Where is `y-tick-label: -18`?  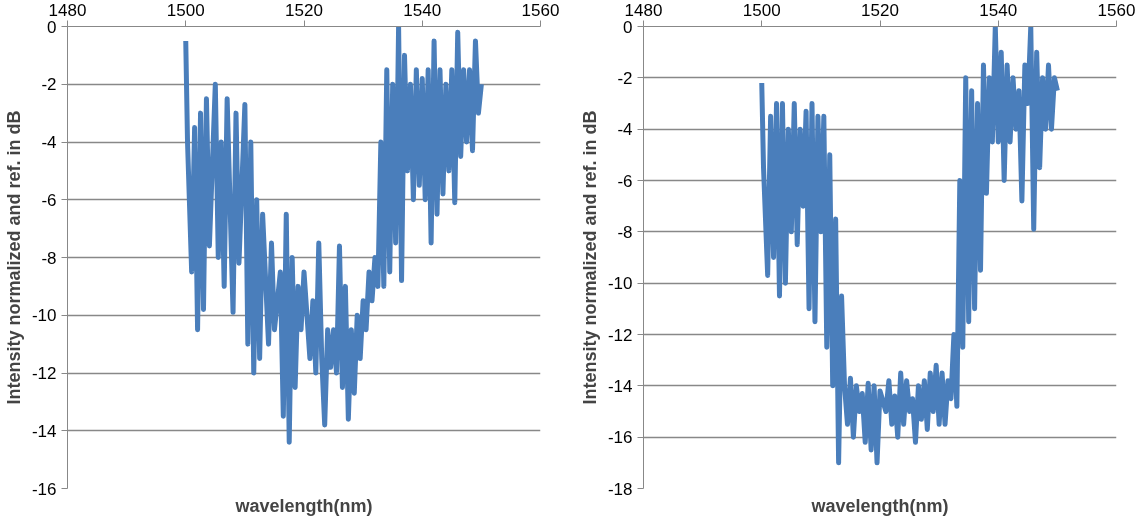 y-tick-label: -18 is located at coordinates (620, 489).